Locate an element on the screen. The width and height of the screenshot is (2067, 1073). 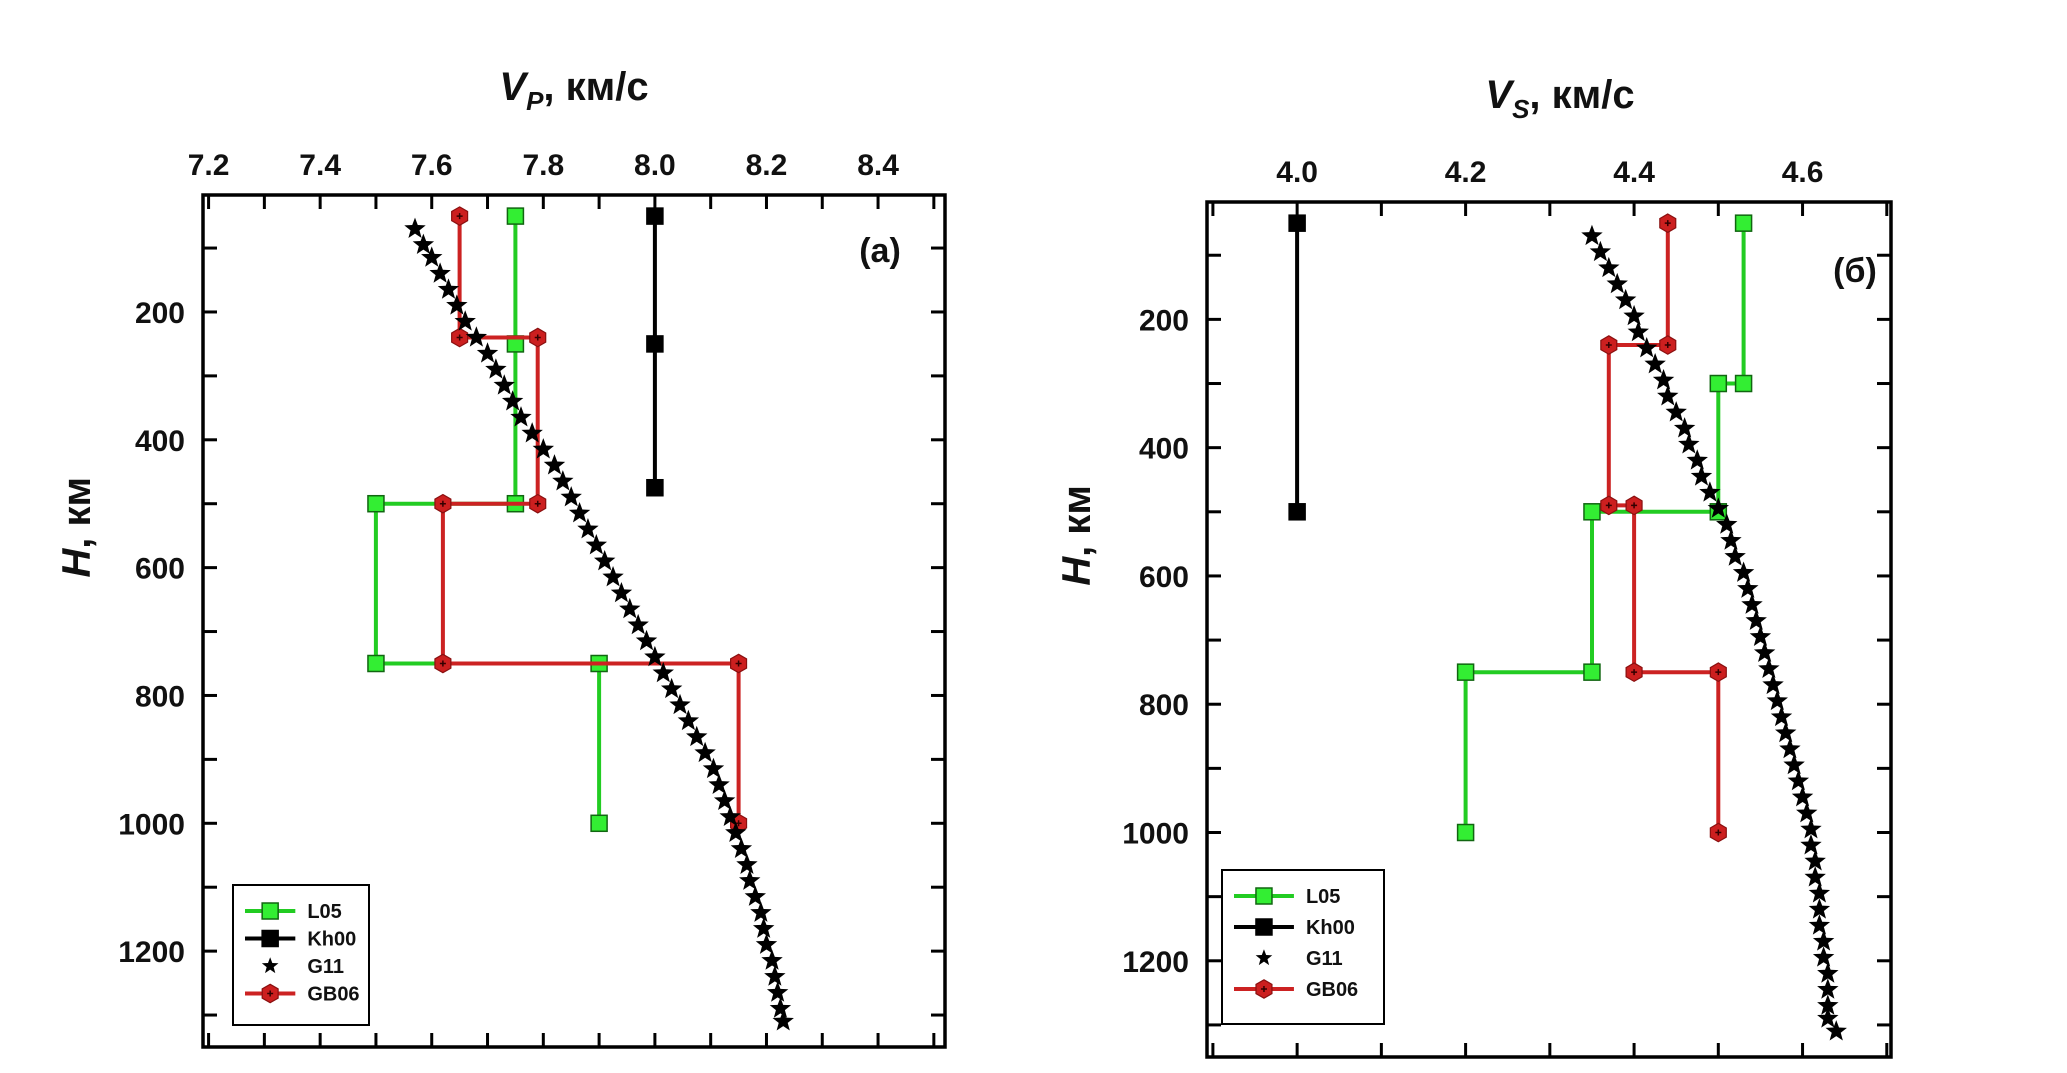
x-tick-label: 7.4 is located at coordinates (320, 165).